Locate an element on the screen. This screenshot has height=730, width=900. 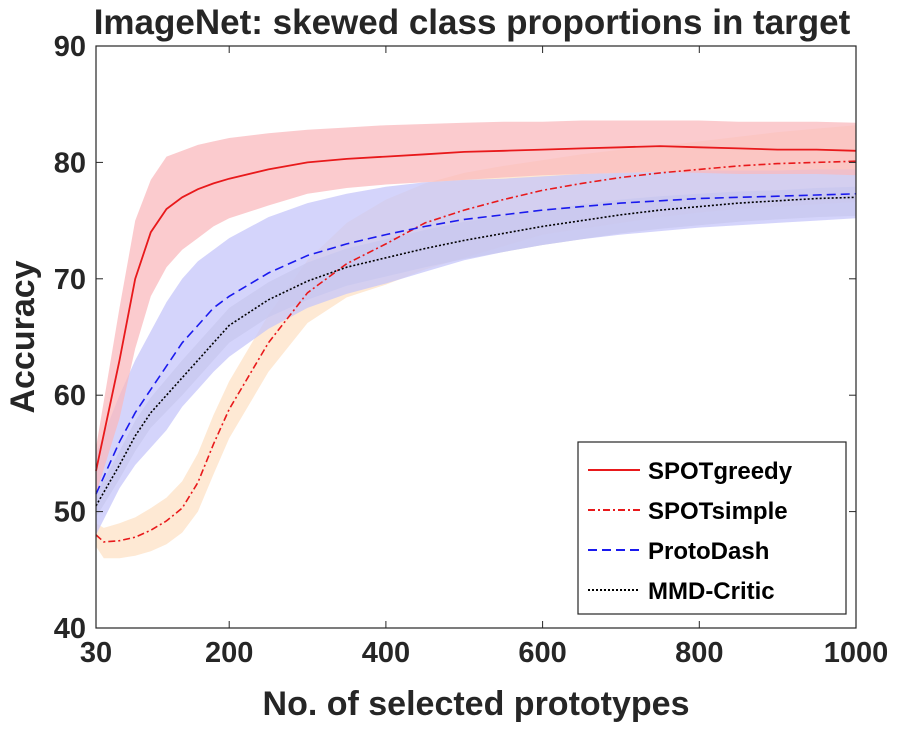
y-tick-label: 70 is located at coordinates (70, 280).